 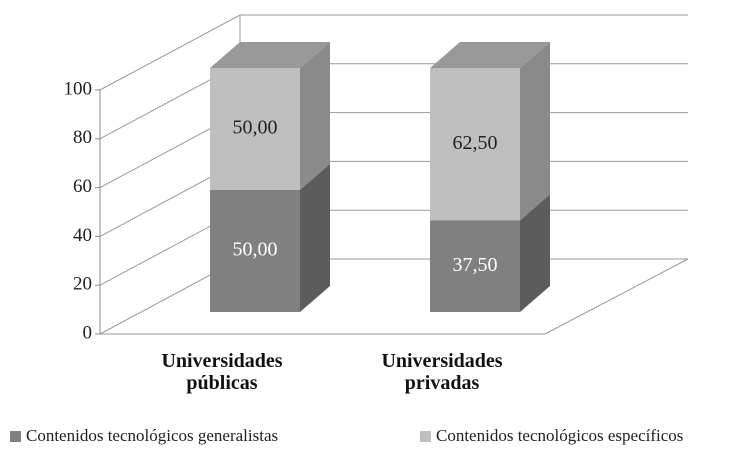 What do you see at coordinates (82, 137) in the screenshot?
I see `y-tick-label: 80` at bounding box center [82, 137].